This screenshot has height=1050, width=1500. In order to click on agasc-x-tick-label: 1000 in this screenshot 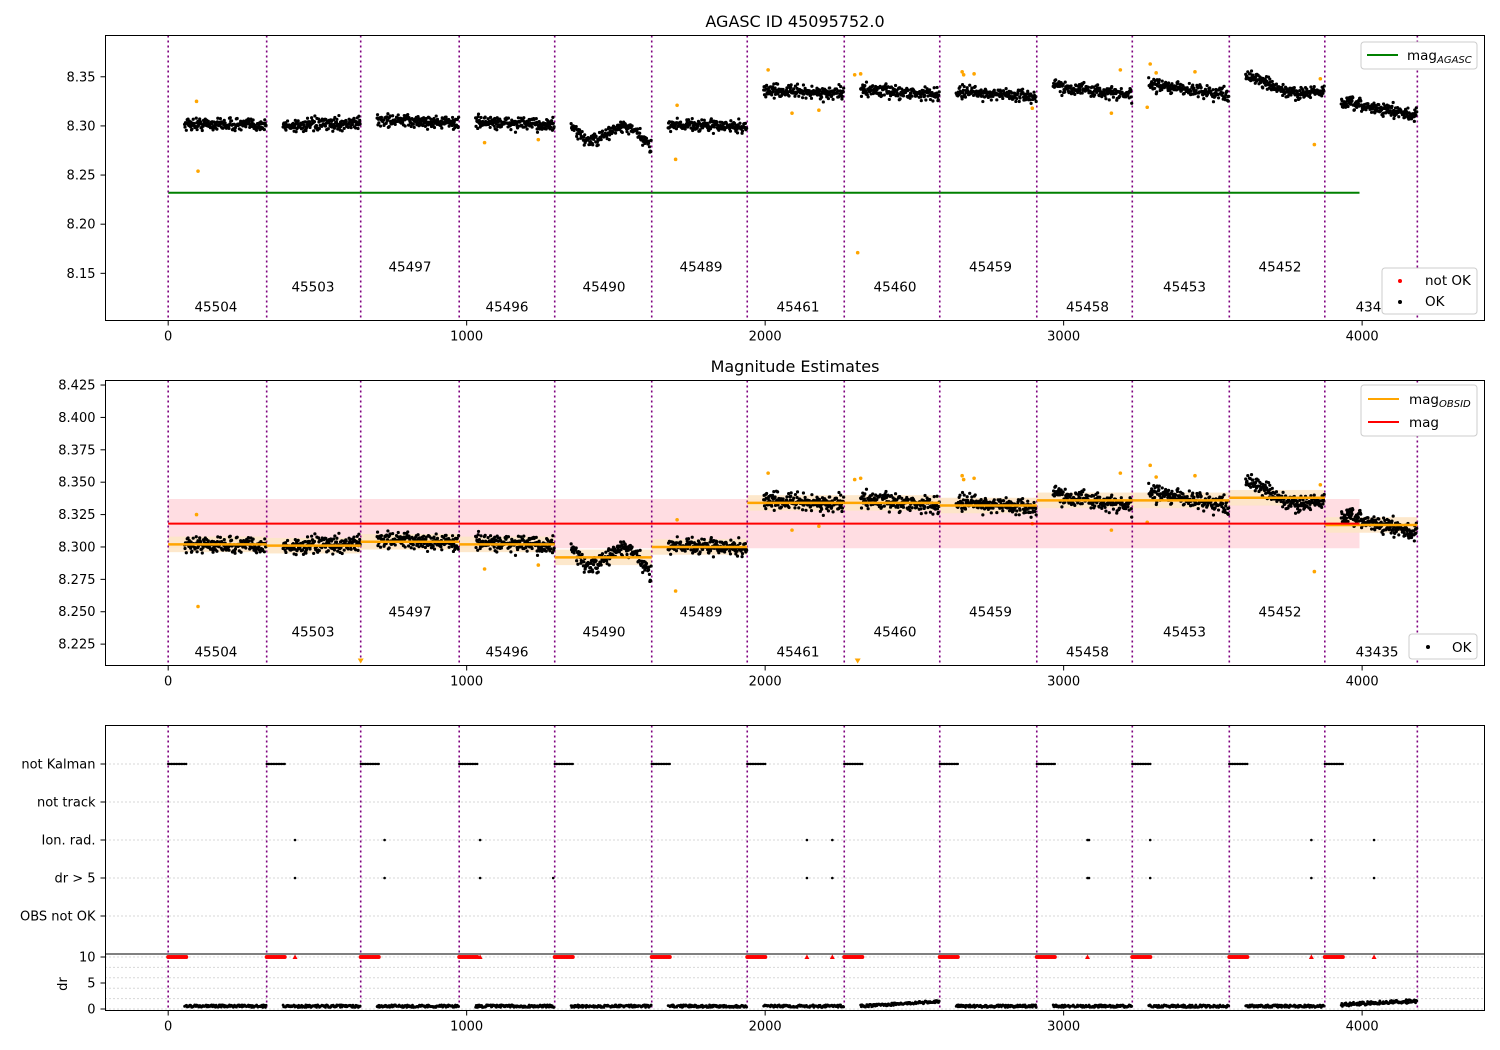, I will do `click(466, 337)`.